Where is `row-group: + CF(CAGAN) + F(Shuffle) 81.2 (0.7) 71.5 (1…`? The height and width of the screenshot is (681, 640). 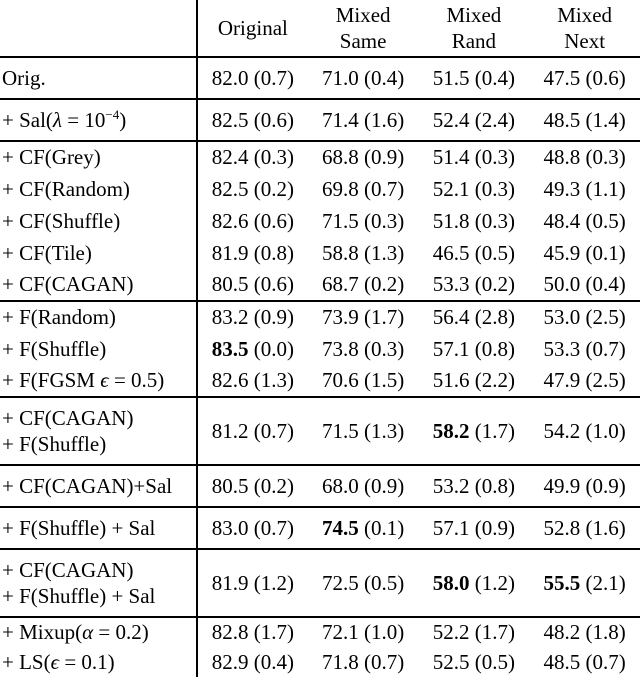 row-group: + CF(CAGAN) + F(Shuffle) 81.2 (0.7) 71.5 (1… is located at coordinates (320, 430).